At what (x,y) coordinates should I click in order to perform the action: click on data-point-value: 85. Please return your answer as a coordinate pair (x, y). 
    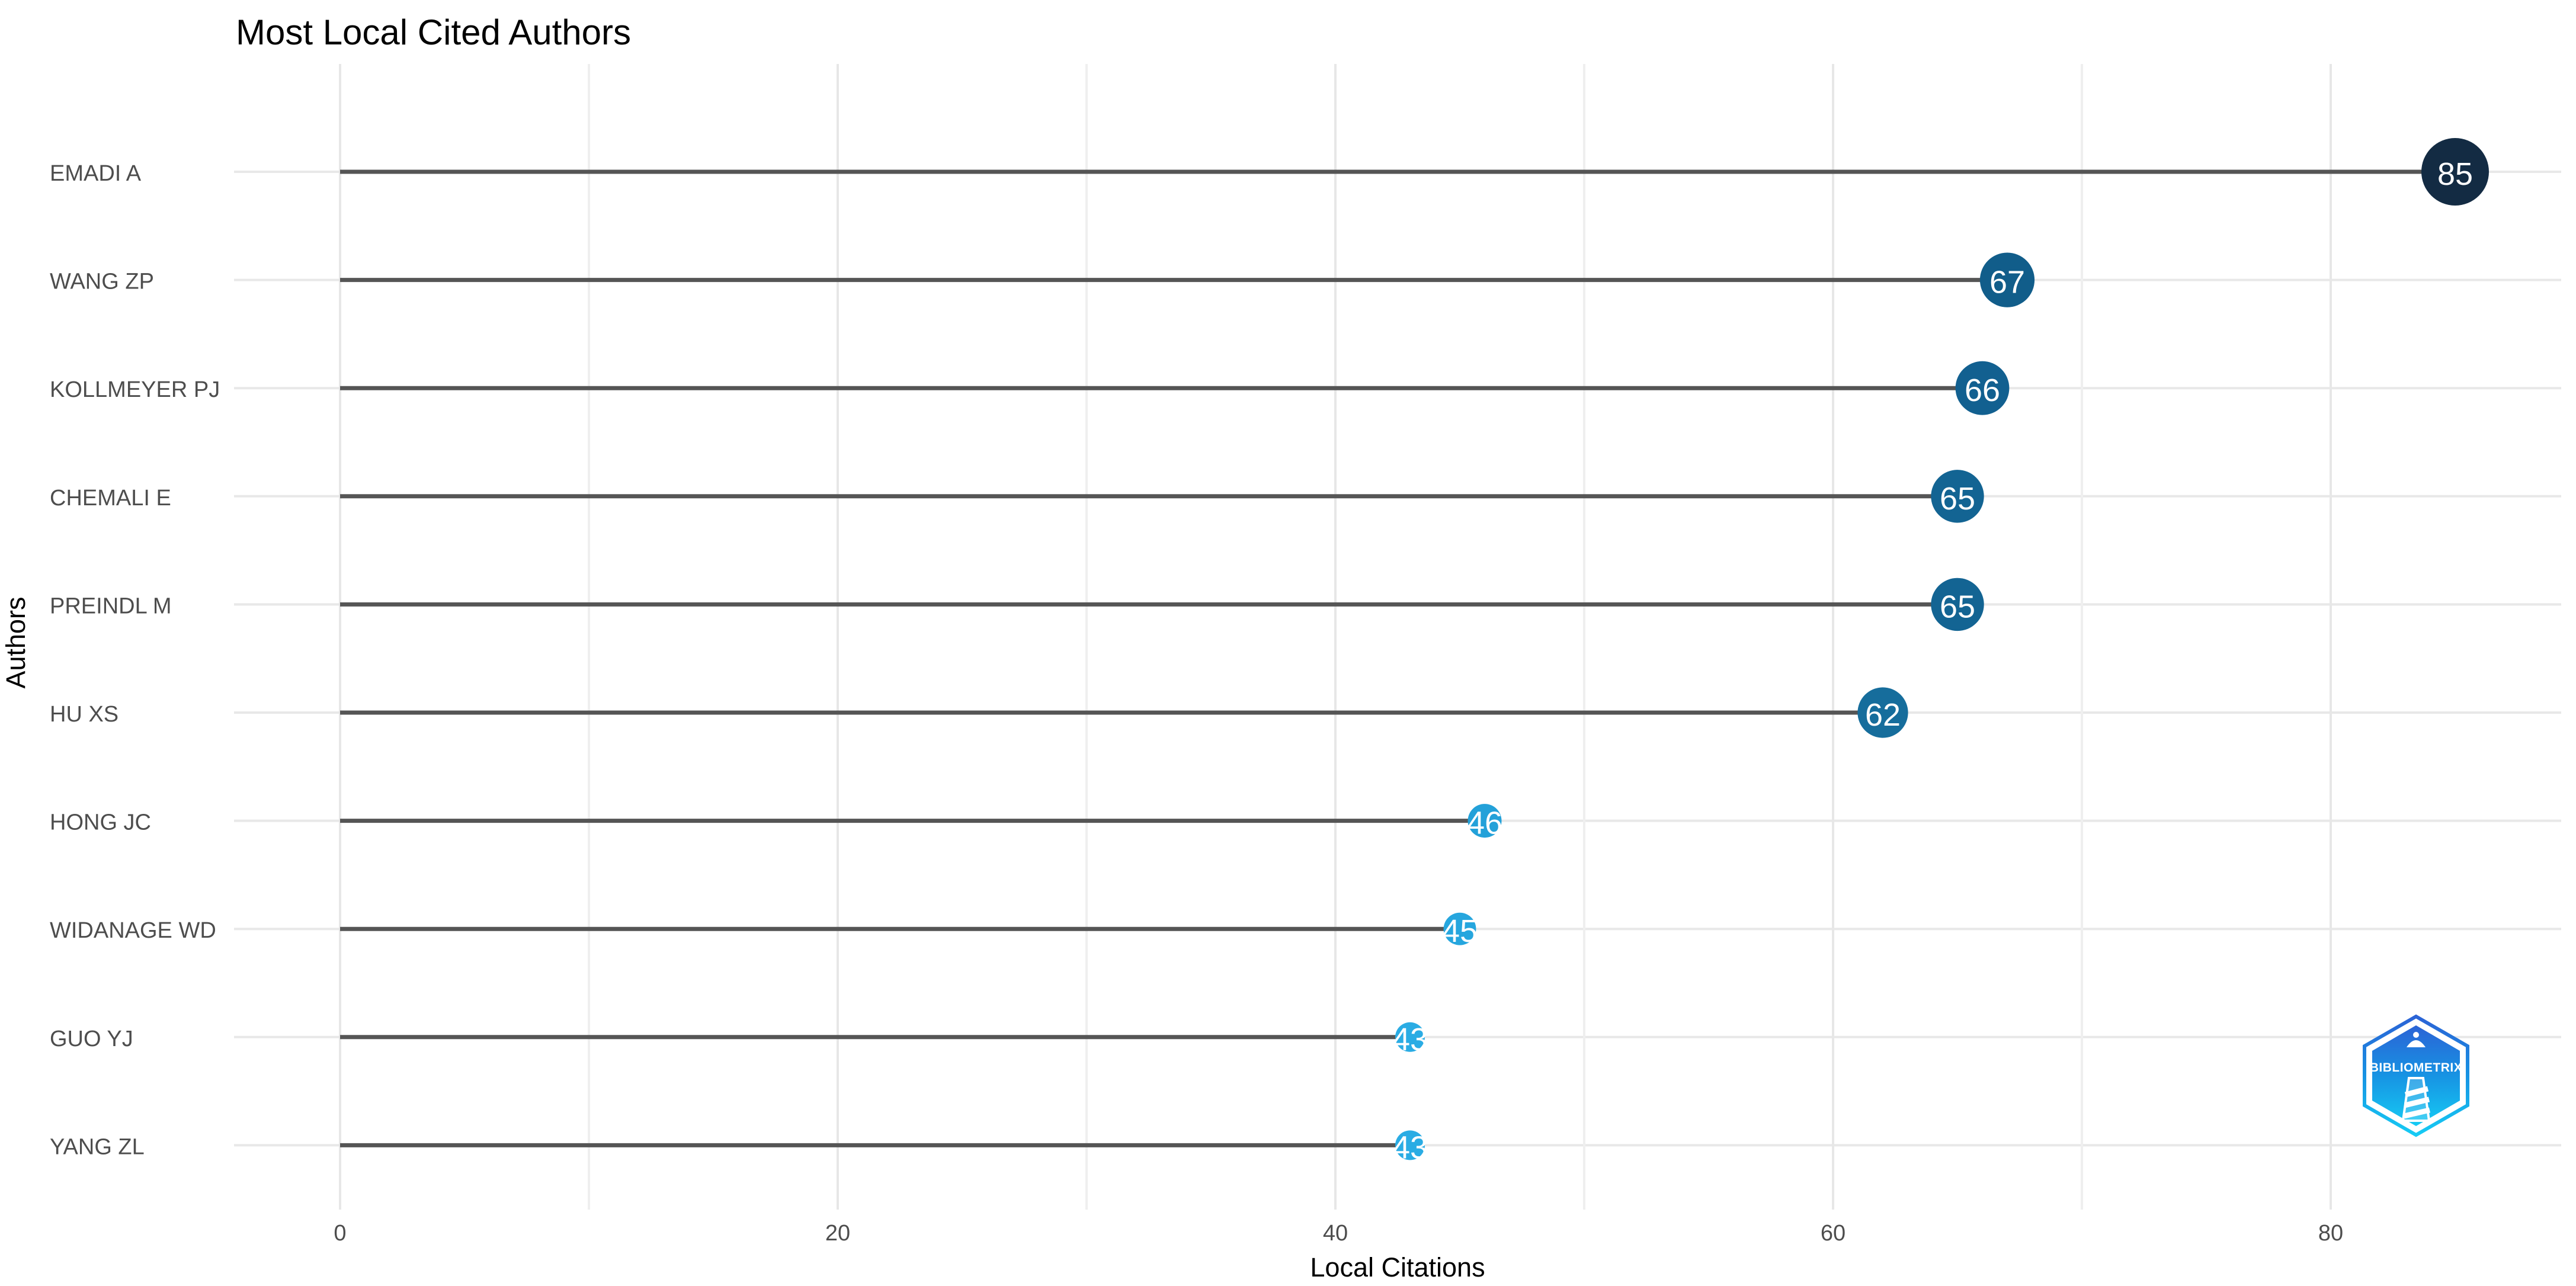
    Looking at the image, I should click on (2455, 174).